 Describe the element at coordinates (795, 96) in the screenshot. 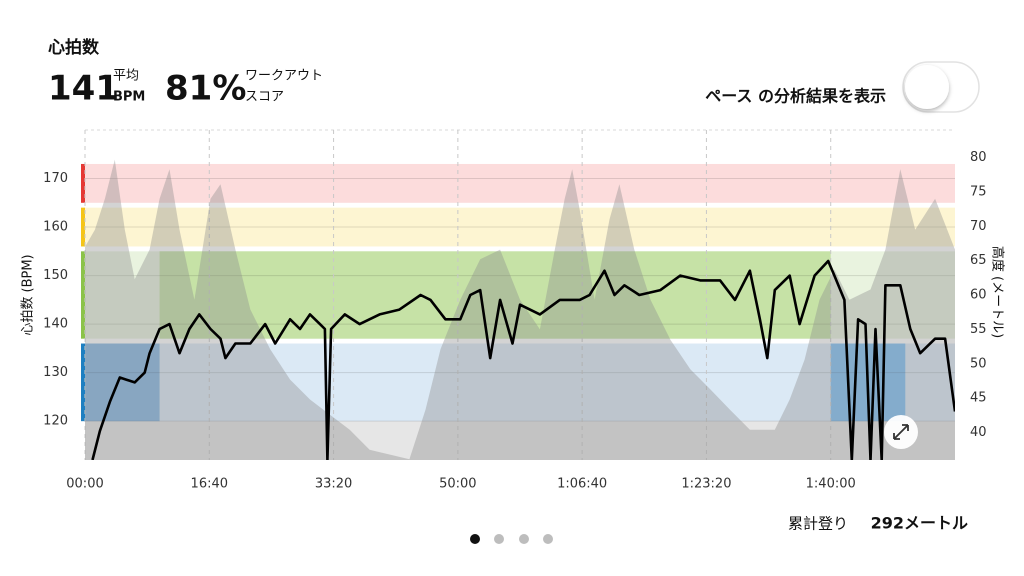

I see `toggle-label: ペース の分析結果を表示` at that location.